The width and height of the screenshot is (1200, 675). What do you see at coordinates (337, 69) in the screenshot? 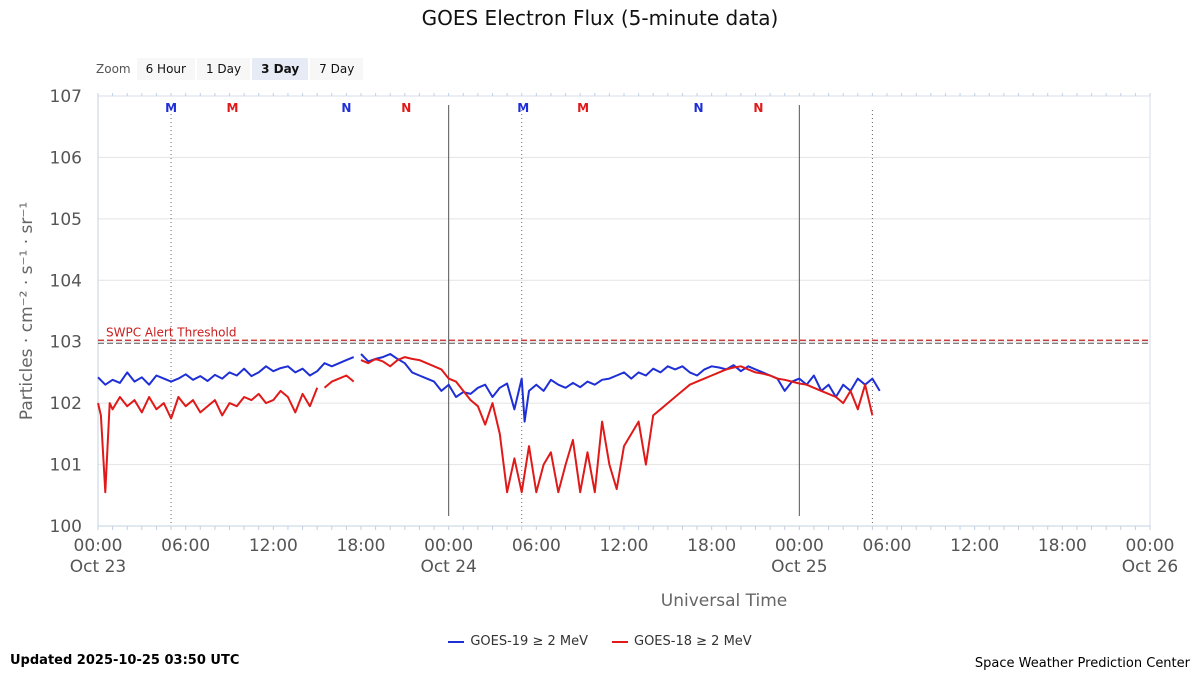
I see `zoom-7-day-button: 7 Day` at bounding box center [337, 69].